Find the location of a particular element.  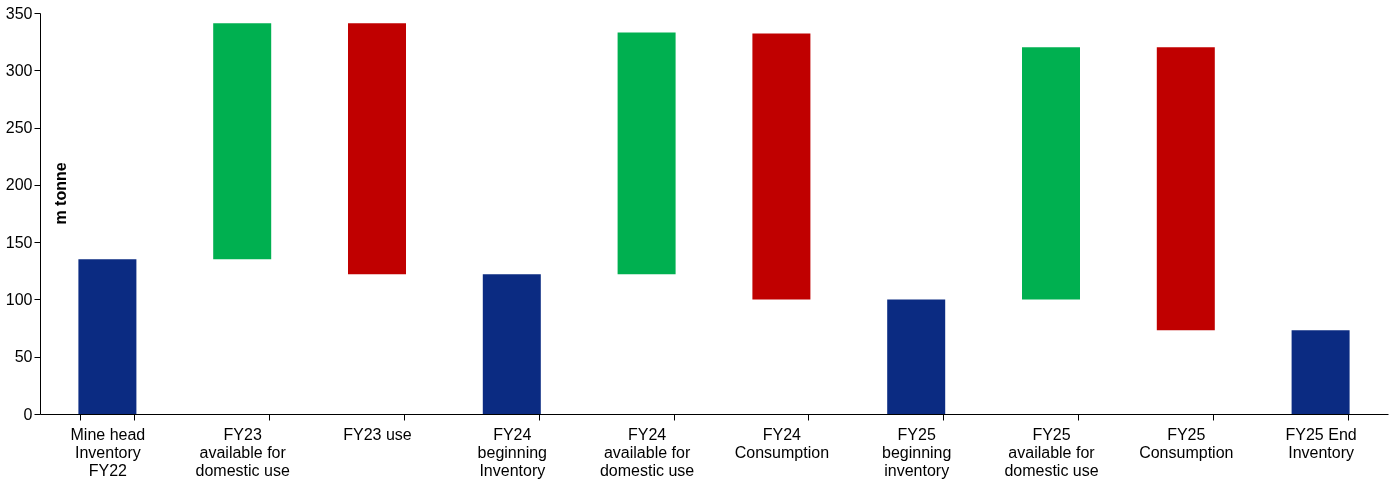

y-tick-label: 50 is located at coordinates (23, 357).